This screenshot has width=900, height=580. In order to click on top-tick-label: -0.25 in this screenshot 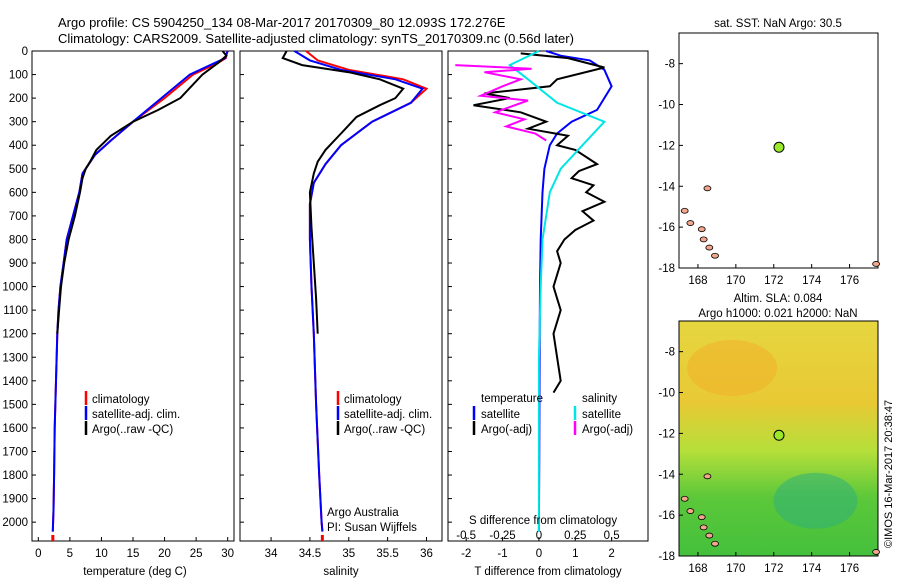, I will do `click(502, 536)`.